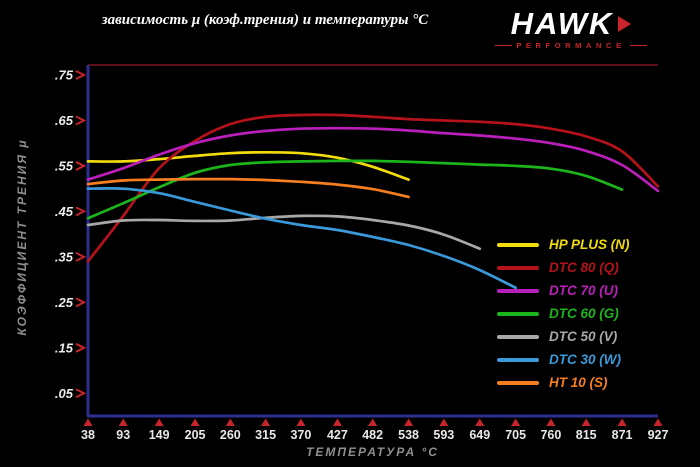 The height and width of the screenshot is (467, 700). What do you see at coordinates (64, 302) in the screenshot?
I see `y-tick-label: .25` at bounding box center [64, 302].